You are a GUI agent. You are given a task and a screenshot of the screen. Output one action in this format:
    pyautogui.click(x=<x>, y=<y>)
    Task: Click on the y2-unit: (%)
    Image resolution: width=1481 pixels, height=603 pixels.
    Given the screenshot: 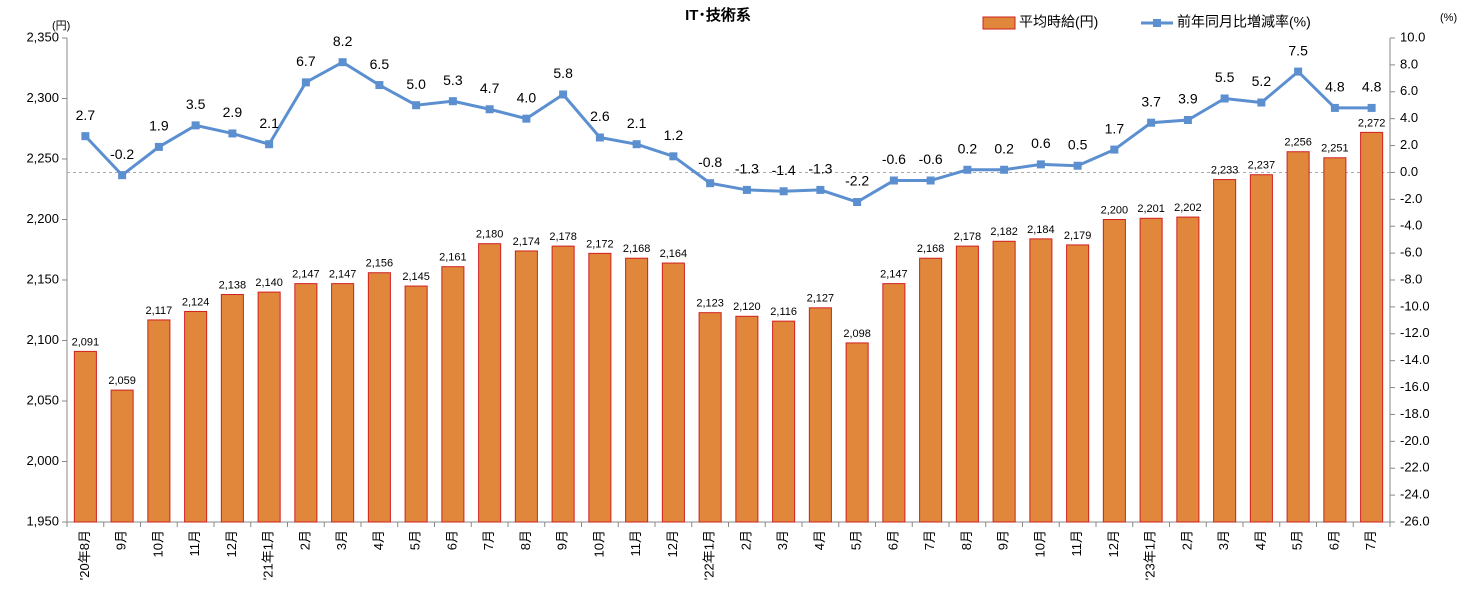 What is the action you would take?
    pyautogui.click(x=1448, y=18)
    